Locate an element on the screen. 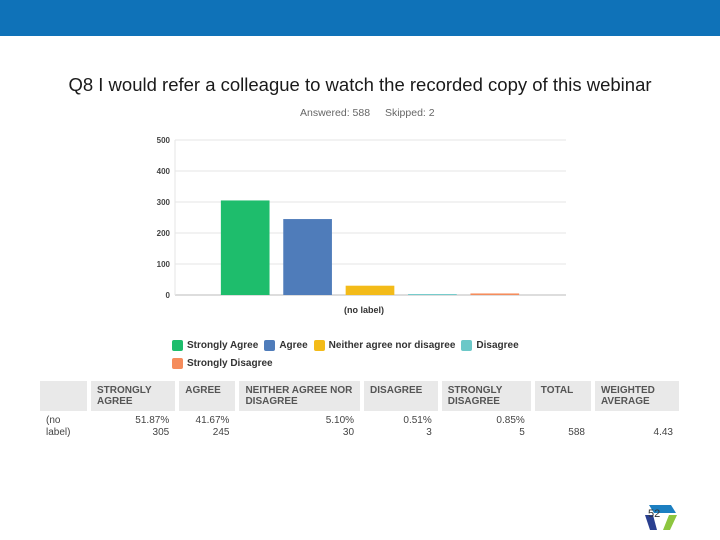  row-label: (no label) is located at coordinates (58, 426).